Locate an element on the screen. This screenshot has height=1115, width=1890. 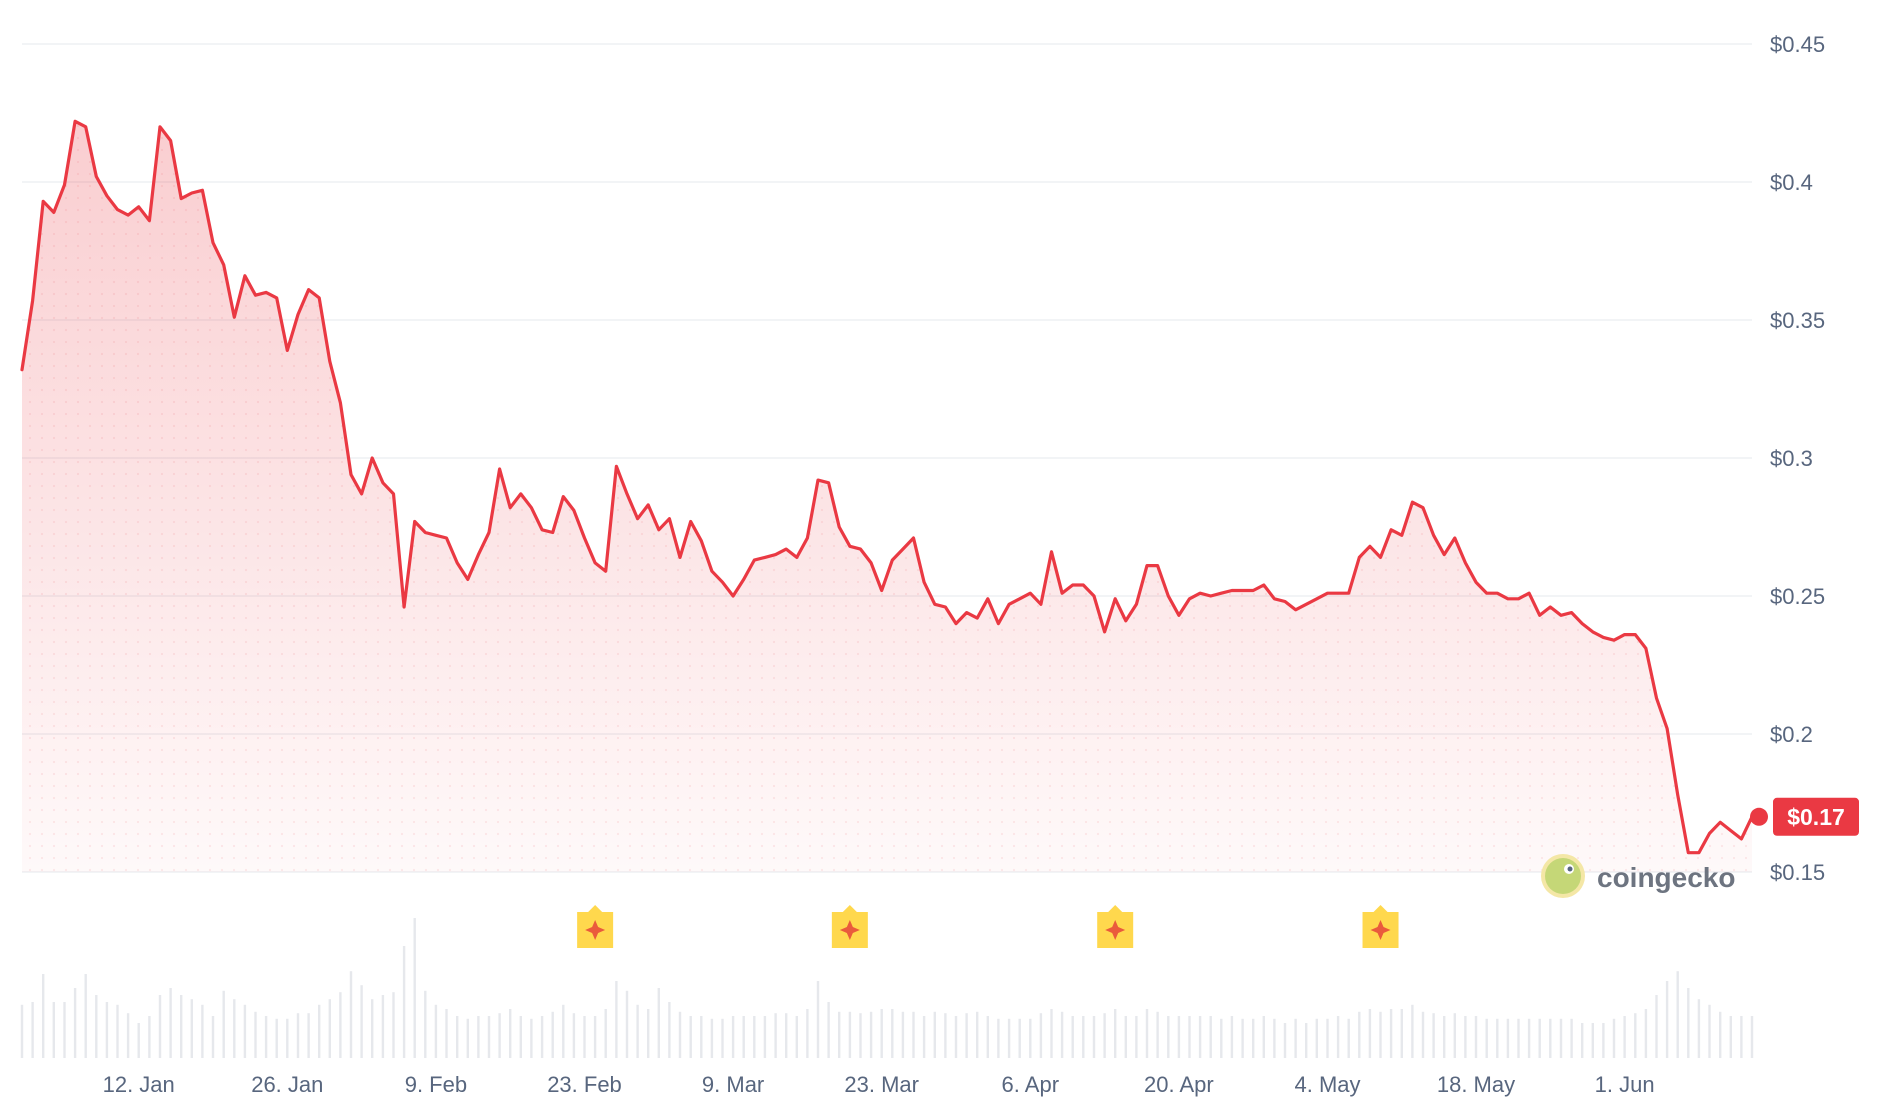
x-tick-label: 4. May is located at coordinates (1327, 1084).